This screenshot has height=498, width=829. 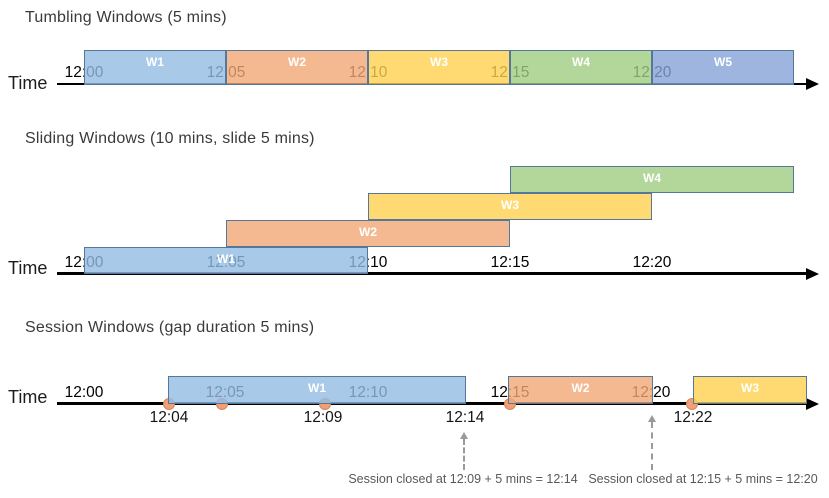 What do you see at coordinates (28, 397) in the screenshot?
I see `time-axis-label-session: Time` at bounding box center [28, 397].